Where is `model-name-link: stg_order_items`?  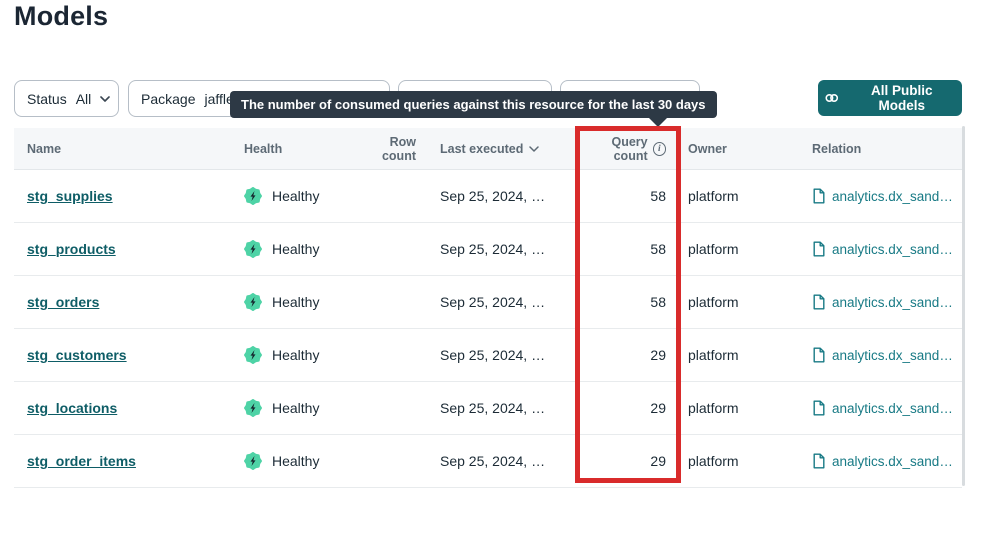
model-name-link: stg_order_items is located at coordinates (81, 461).